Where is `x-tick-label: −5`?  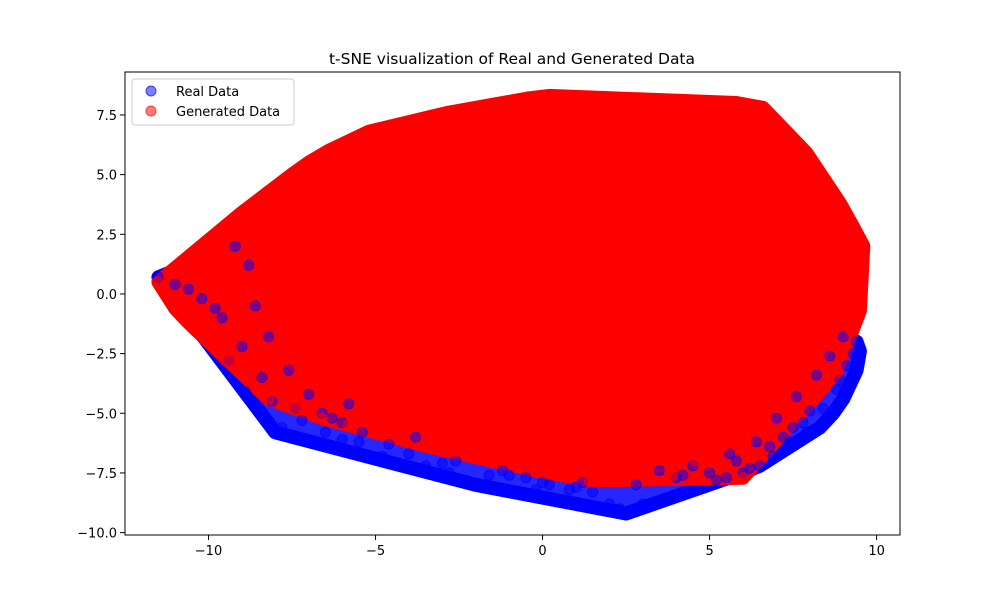
x-tick-label: −5 is located at coordinates (375, 551).